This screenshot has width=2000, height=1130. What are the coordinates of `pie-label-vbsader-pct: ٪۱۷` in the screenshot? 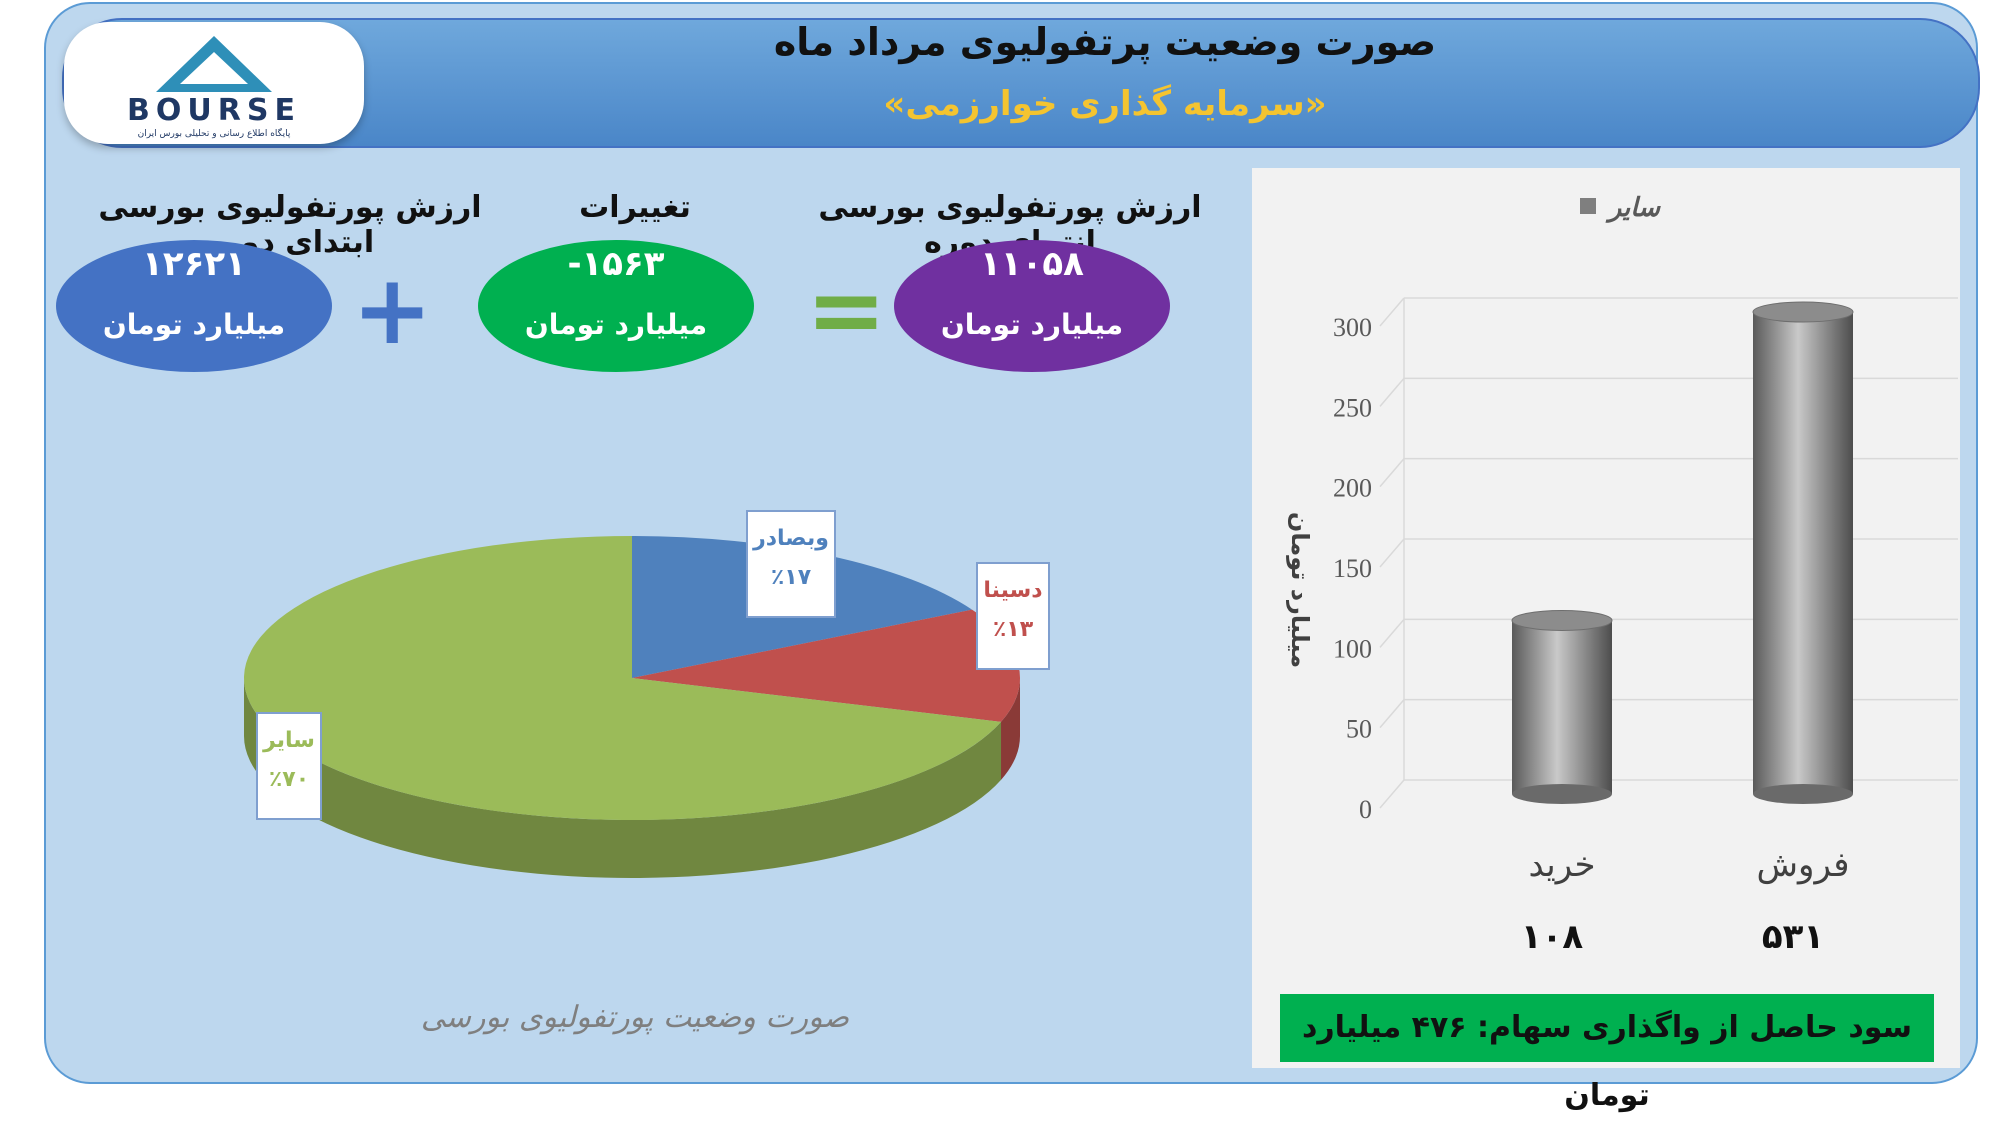 It's located at (791, 577).